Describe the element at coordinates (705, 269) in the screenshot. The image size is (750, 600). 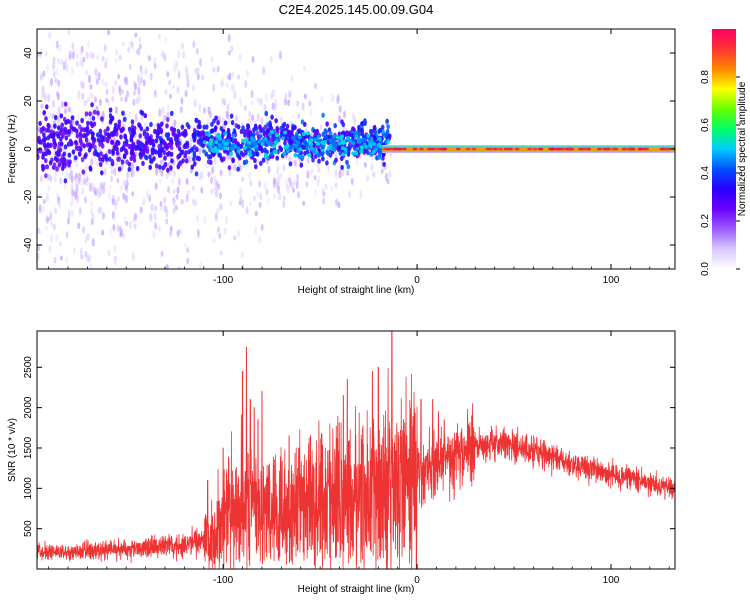
I see `colorbar-tick-label: 0.0` at that location.